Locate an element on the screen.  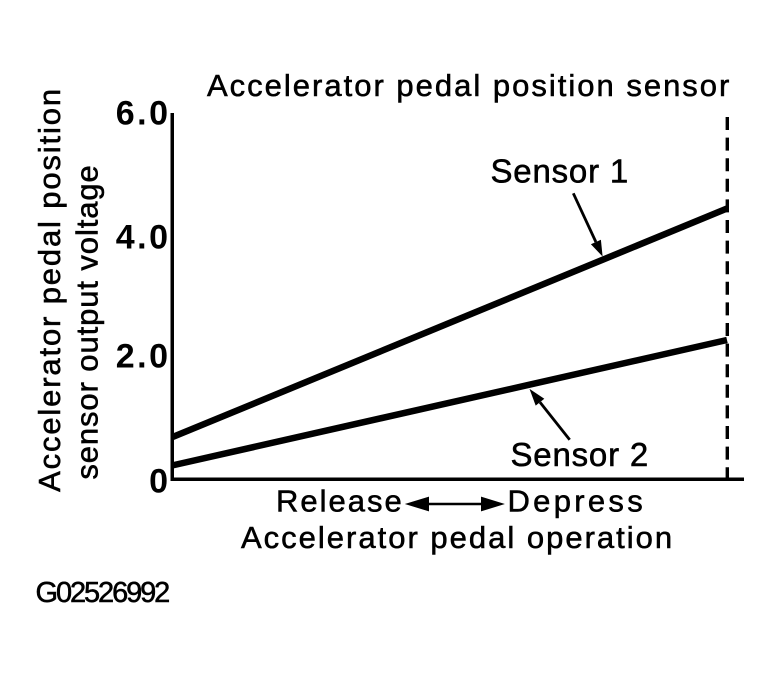
svg-text: 4.0 is located at coordinates (143, 237).